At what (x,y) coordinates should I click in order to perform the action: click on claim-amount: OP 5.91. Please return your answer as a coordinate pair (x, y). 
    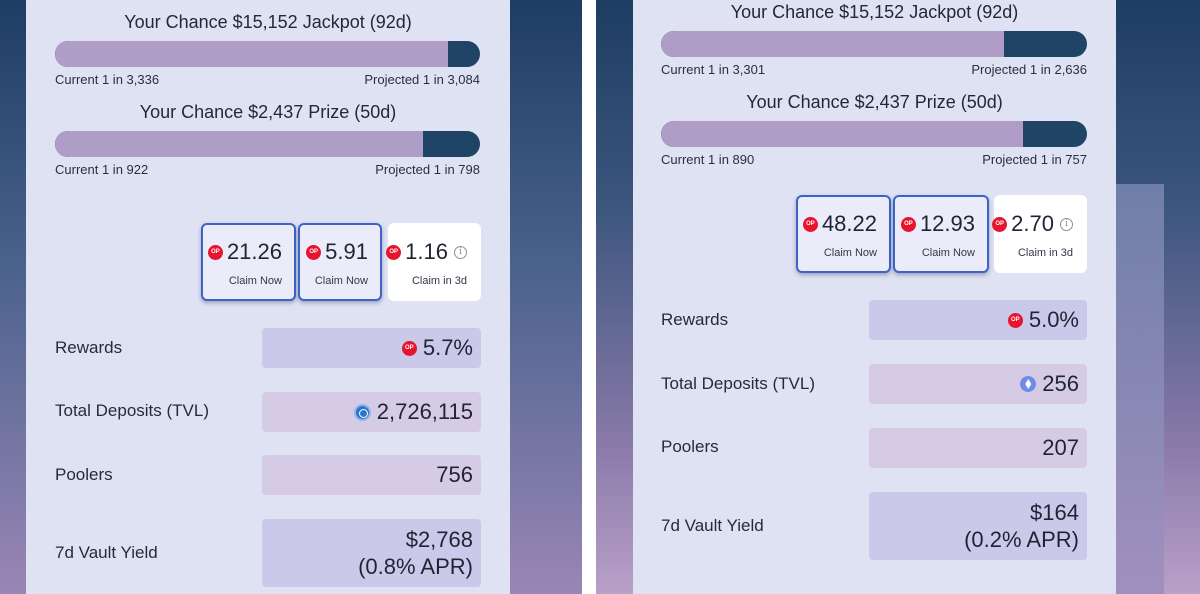
    Looking at the image, I should click on (337, 252).